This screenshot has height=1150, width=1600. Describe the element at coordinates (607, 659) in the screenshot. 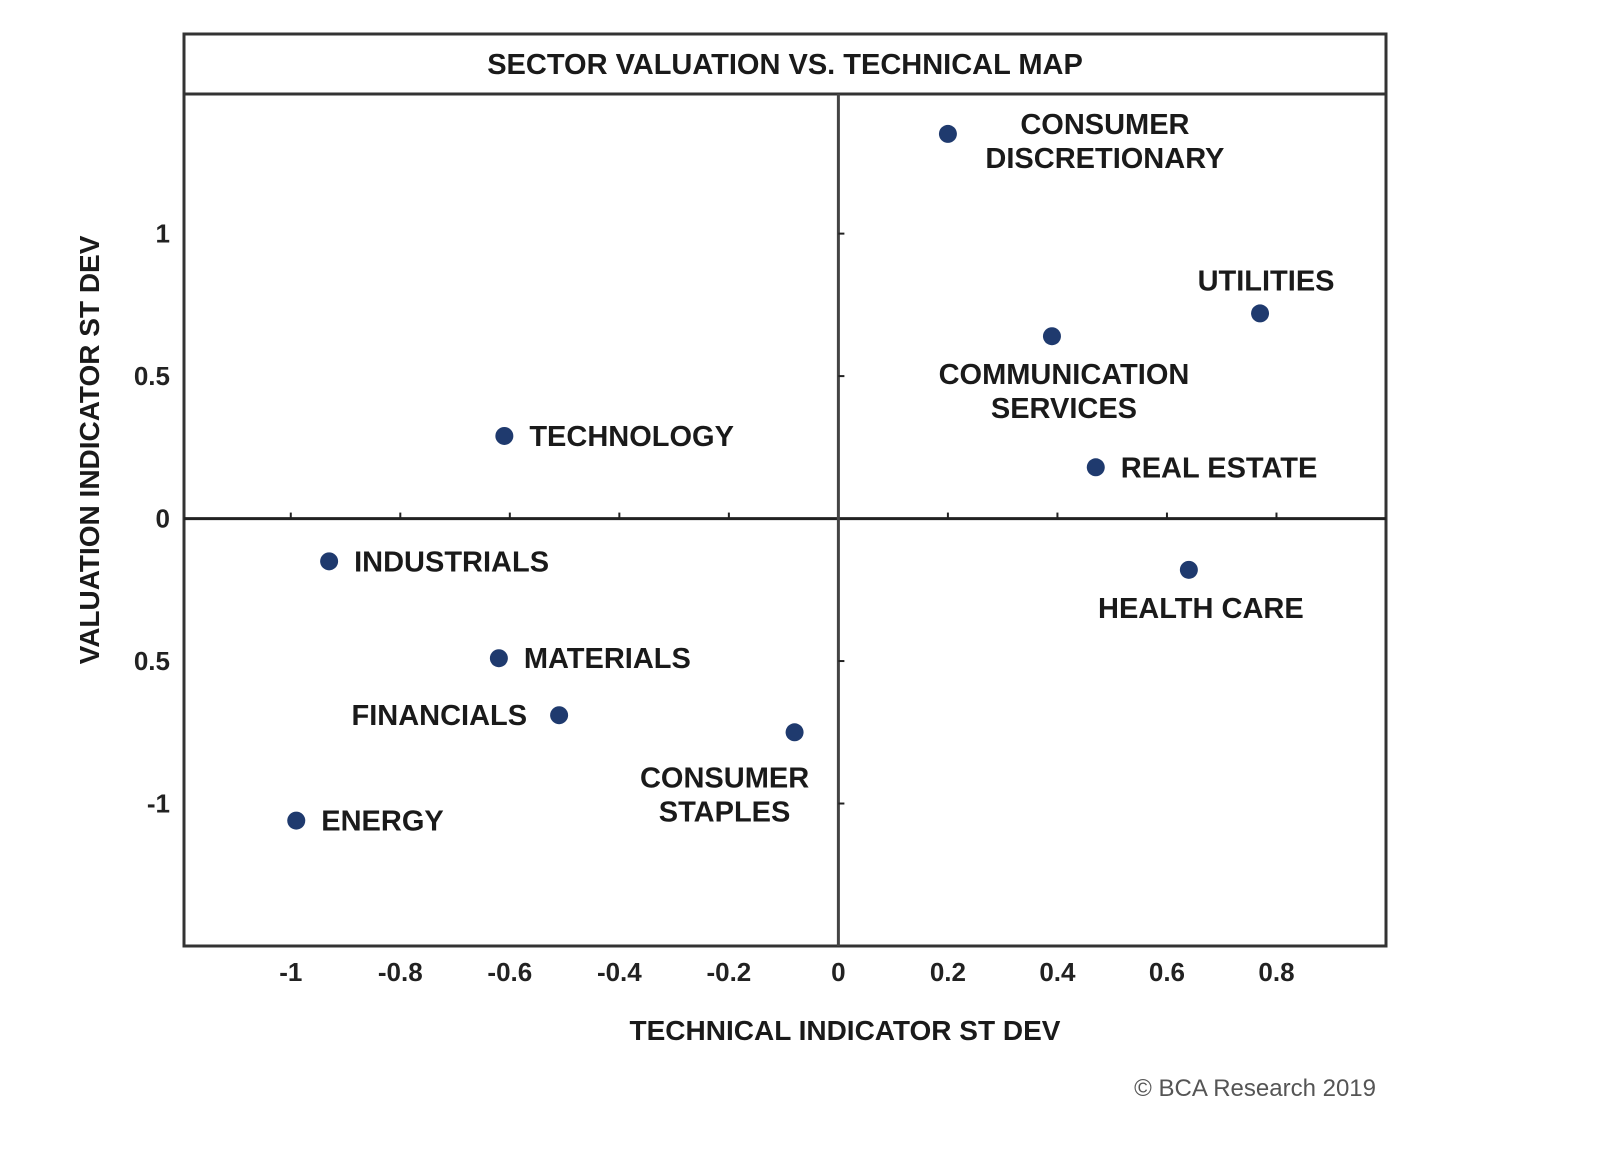

I see `data-label: MATERIALS` at that location.